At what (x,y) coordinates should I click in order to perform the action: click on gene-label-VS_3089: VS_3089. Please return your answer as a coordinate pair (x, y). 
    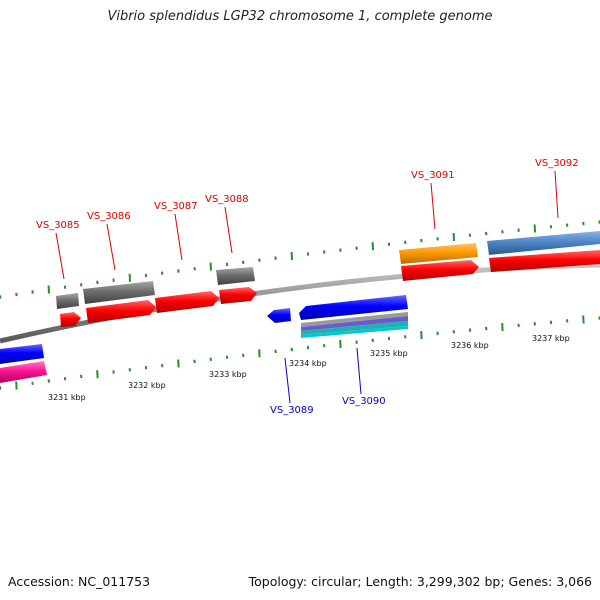
    Looking at the image, I should click on (292, 410).